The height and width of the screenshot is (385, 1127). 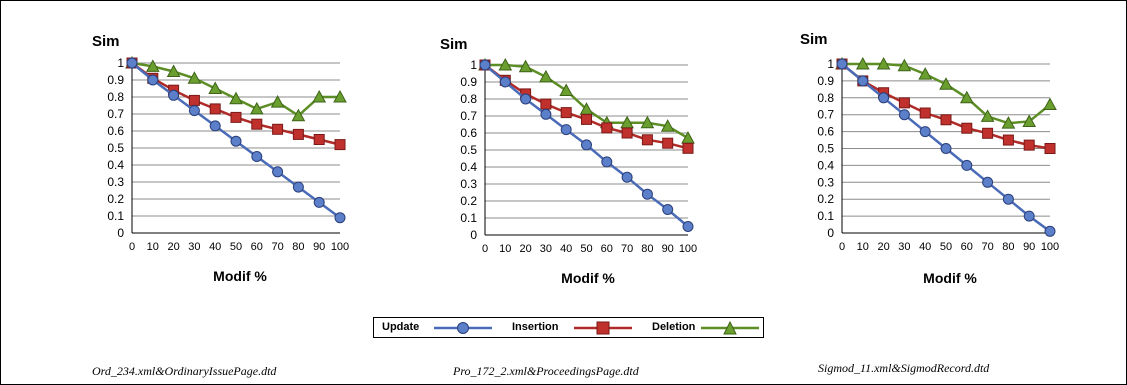 What do you see at coordinates (668, 249) in the screenshot?
I see `x-tick-label: 90` at bounding box center [668, 249].